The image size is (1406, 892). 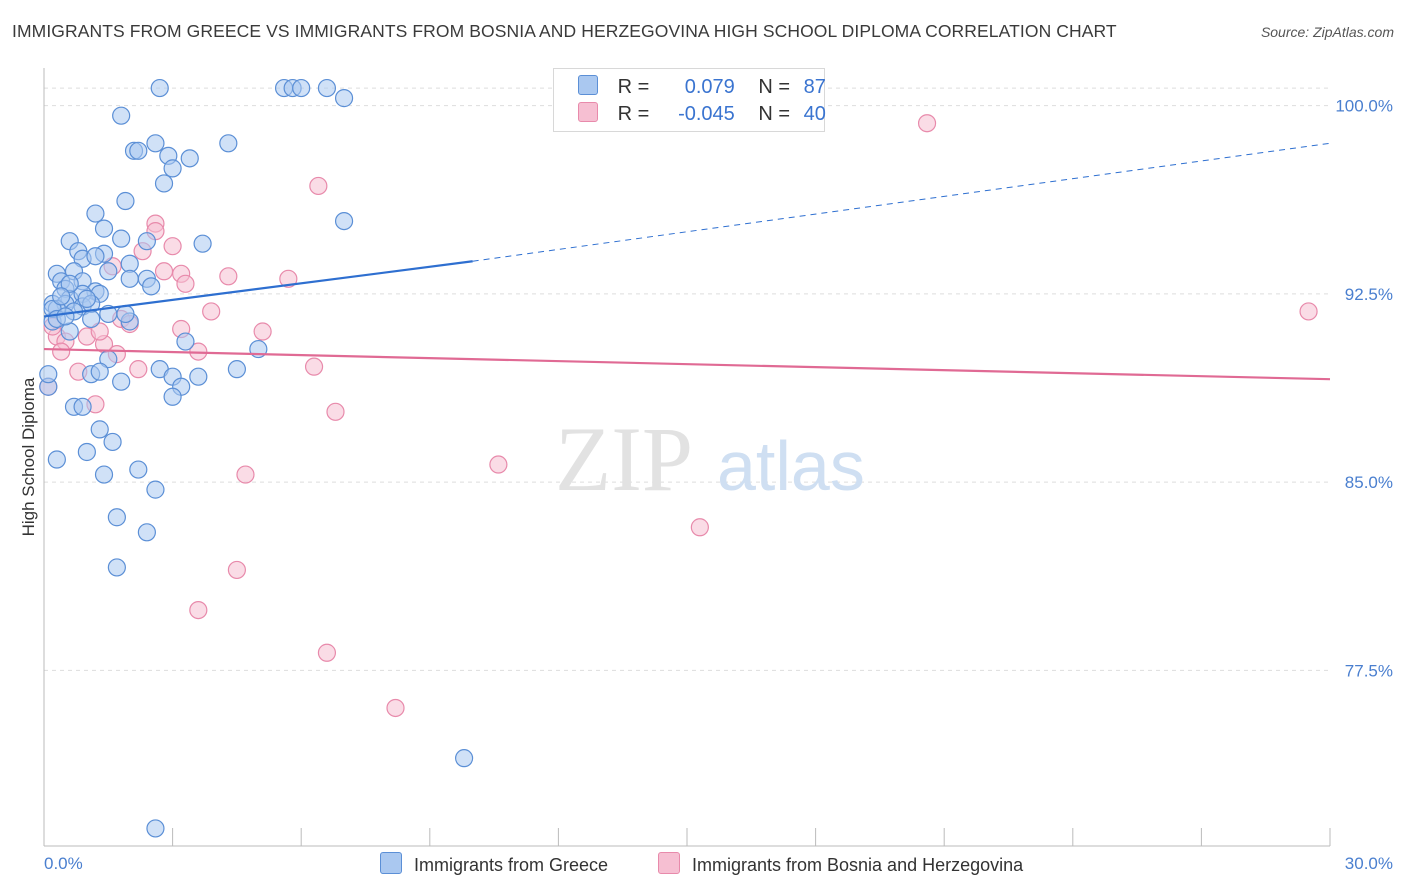 I want to click on legend-item-bosnia: Immigrants from Bosnia and Herzegovina, so click(x=840, y=864).